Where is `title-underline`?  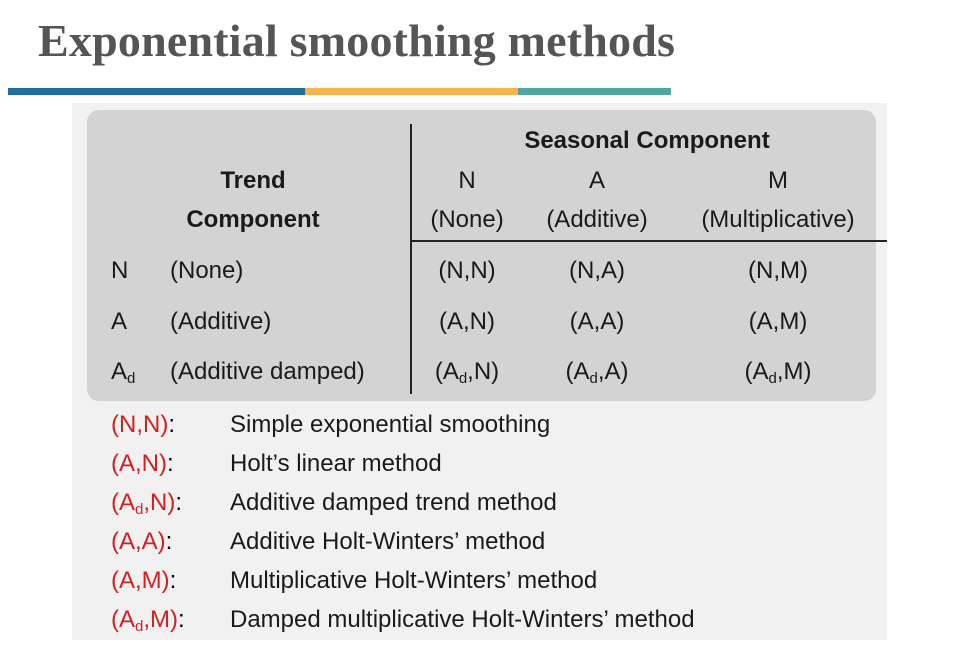 title-underline is located at coordinates (339, 91).